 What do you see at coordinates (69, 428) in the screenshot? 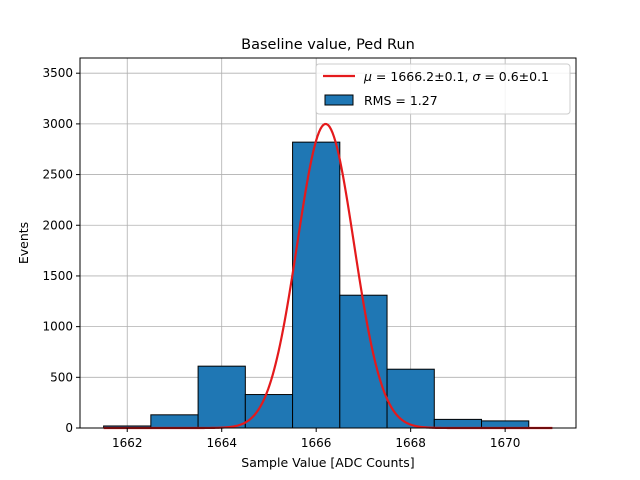
I see `y-tick-label-0: 0` at bounding box center [69, 428].